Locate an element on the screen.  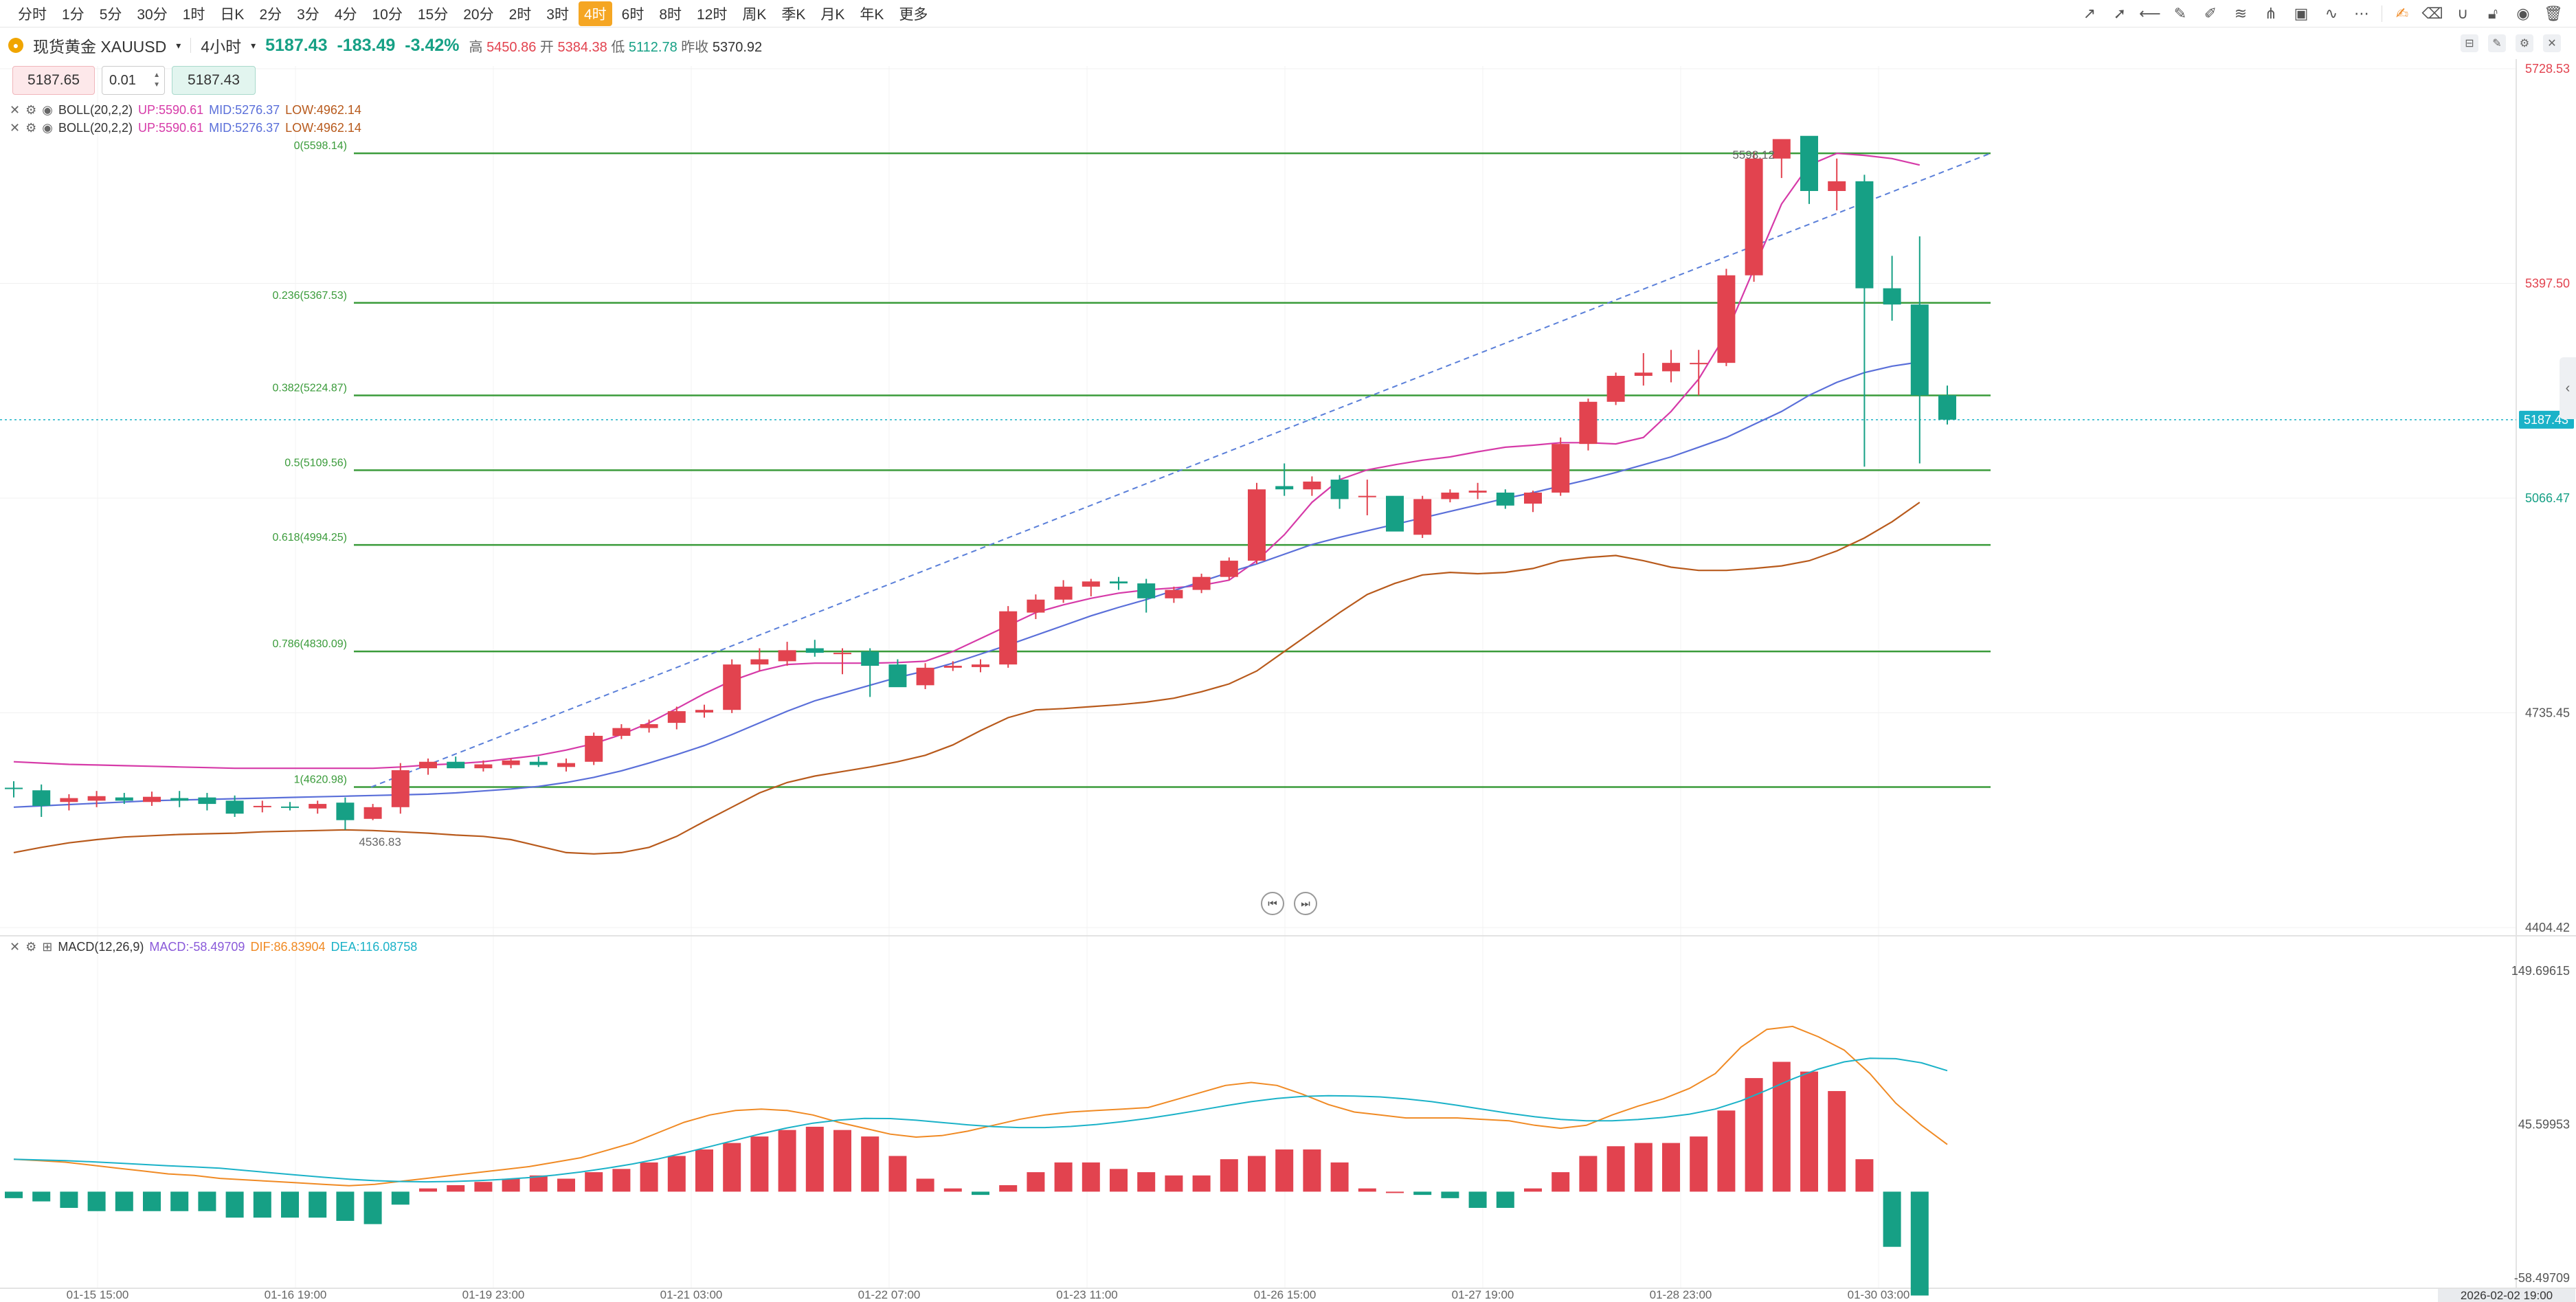
trendline-icon: ↗ is located at coordinates (2089, 13).